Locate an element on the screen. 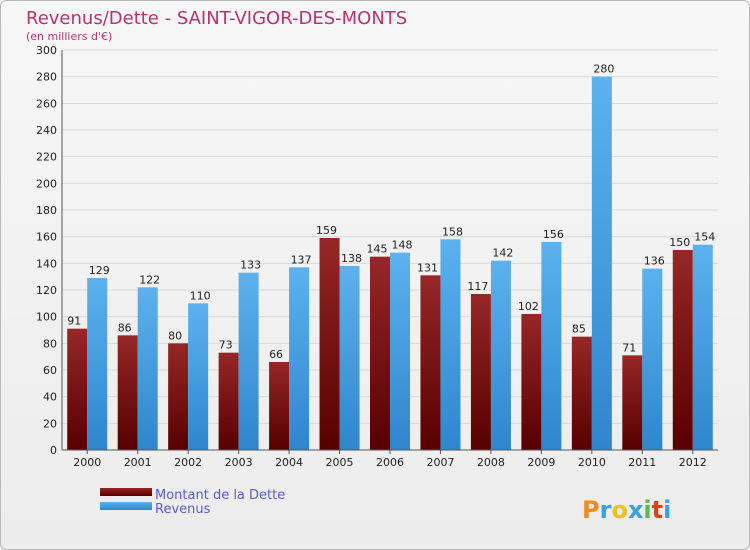  data-label: 154 is located at coordinates (704, 237).